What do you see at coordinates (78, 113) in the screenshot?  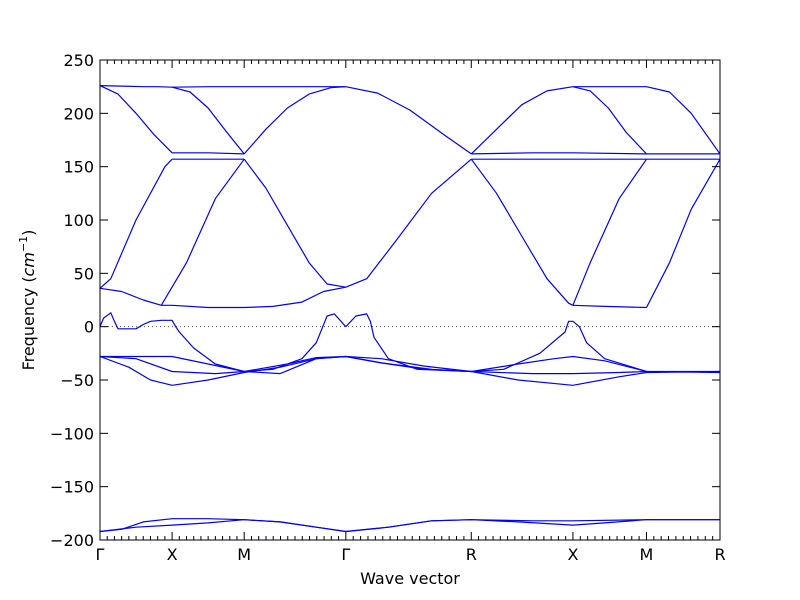 I see `y-tick-label: 200` at bounding box center [78, 113].